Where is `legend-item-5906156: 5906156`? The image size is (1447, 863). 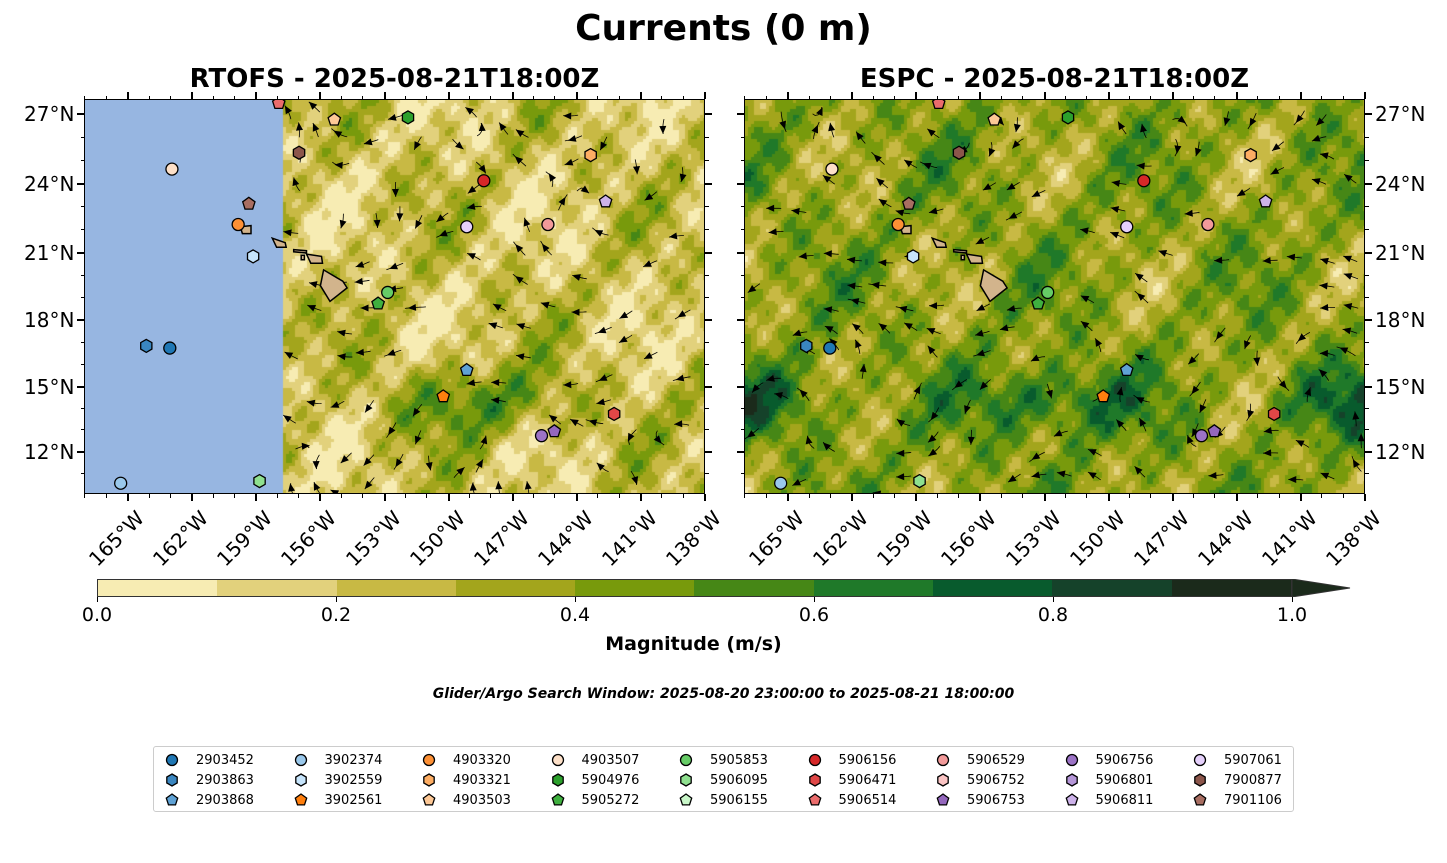
legend-item-5906156: 5906156 is located at coordinates (851, 760).